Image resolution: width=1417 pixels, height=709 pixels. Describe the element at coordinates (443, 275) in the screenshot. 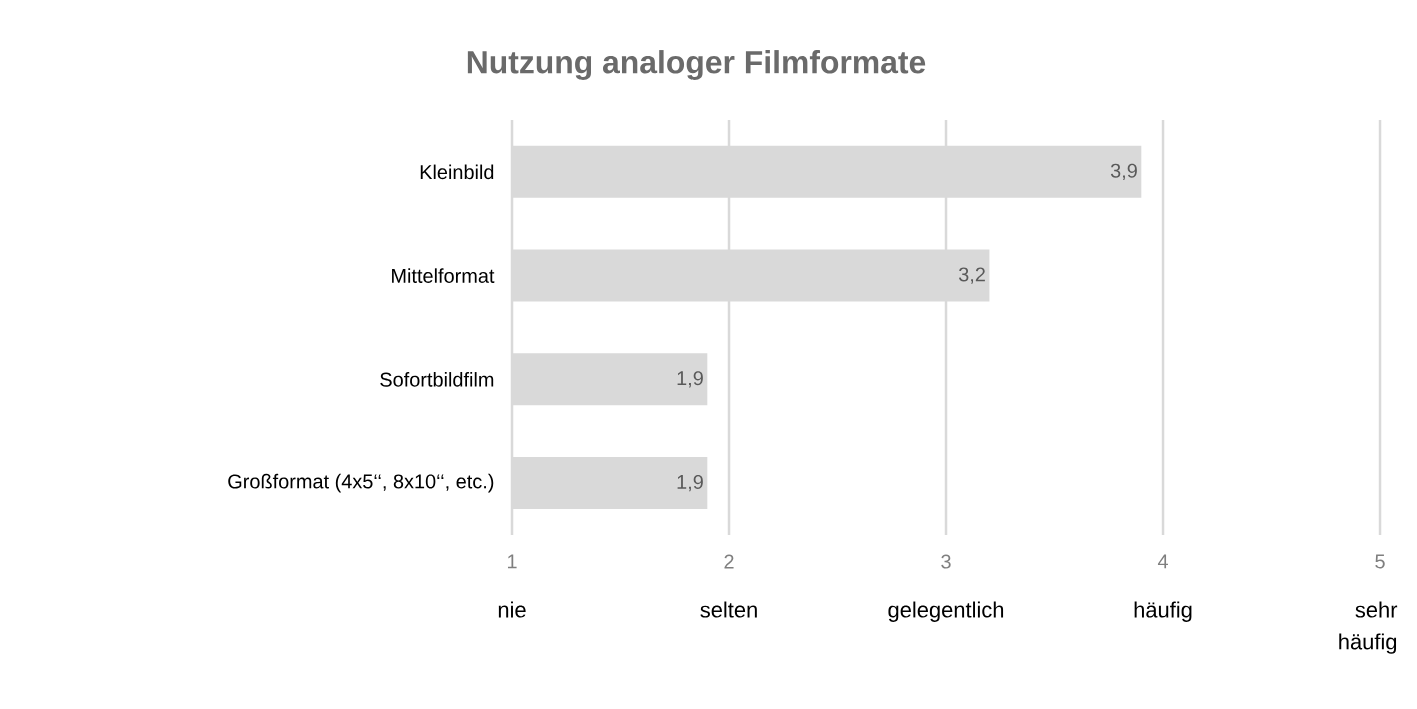

I see `y-tick-label: Mittelformat` at that location.